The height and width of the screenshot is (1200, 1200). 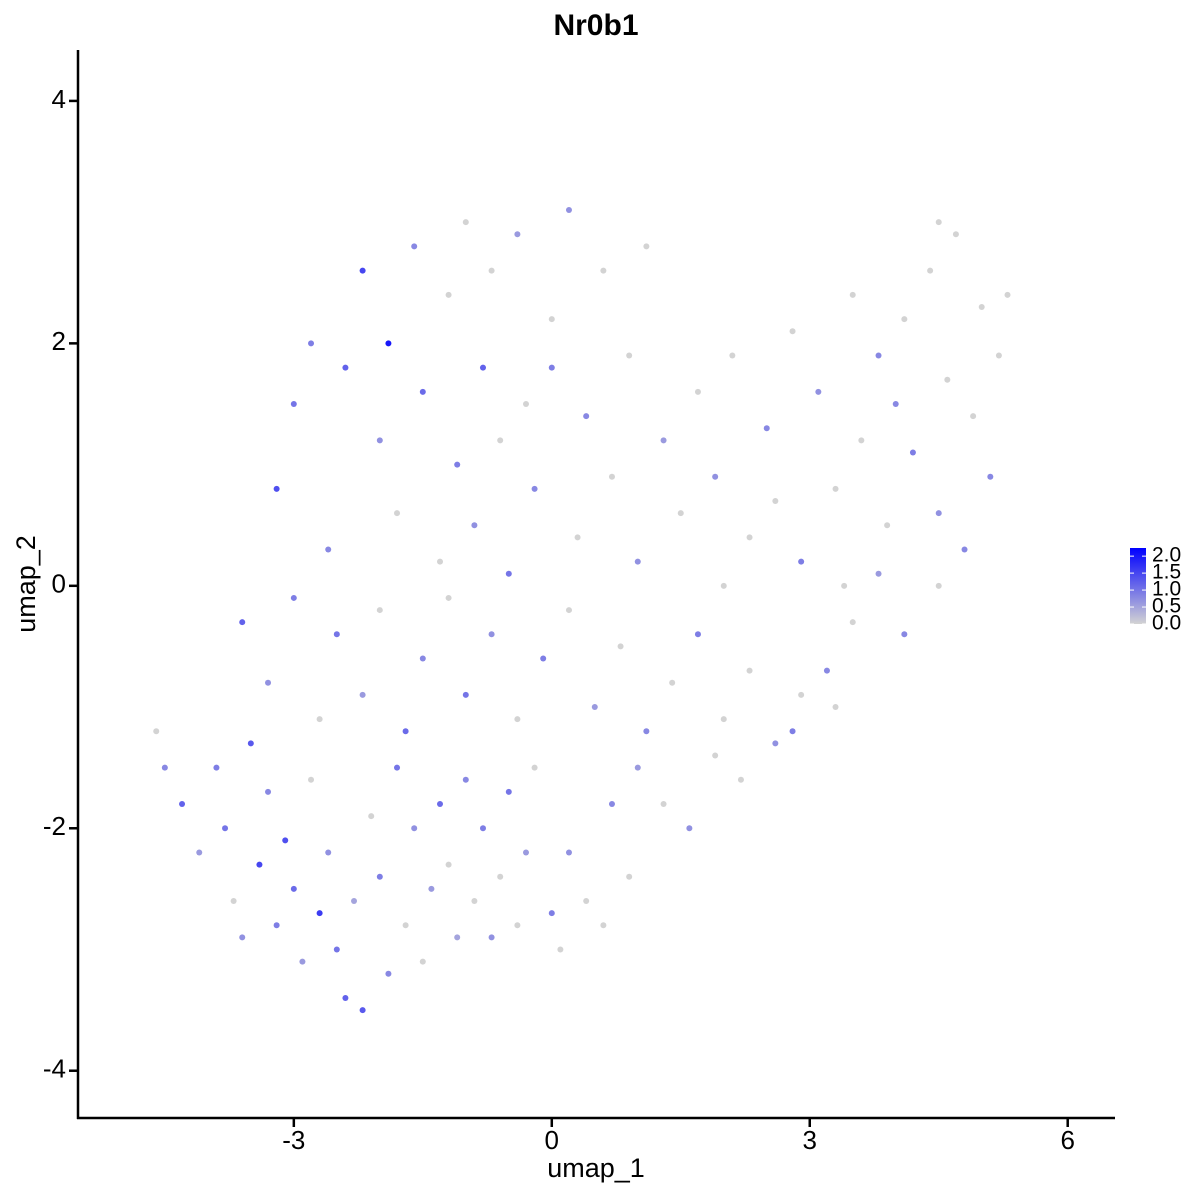 What do you see at coordinates (1166, 623) in the screenshot?
I see `color-tick-label: 0.0` at bounding box center [1166, 623].